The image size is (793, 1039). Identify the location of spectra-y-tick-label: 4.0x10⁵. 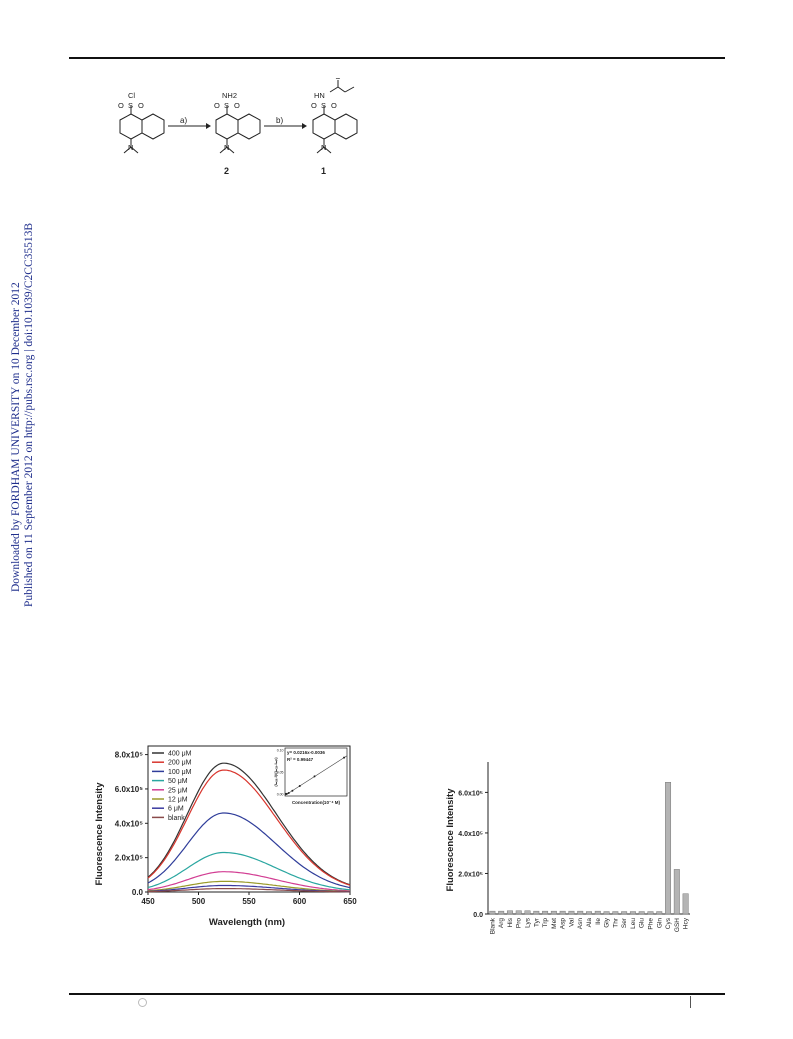
(129, 823).